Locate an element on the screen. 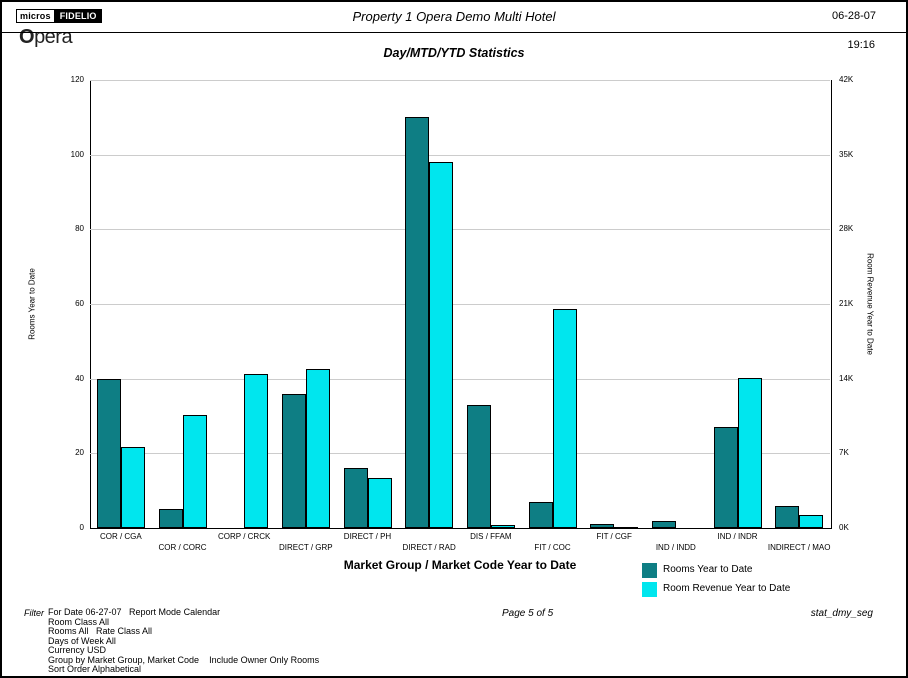 The height and width of the screenshot is (678, 908). x-category-label: INDIRECT / MAO is located at coordinates (799, 547).